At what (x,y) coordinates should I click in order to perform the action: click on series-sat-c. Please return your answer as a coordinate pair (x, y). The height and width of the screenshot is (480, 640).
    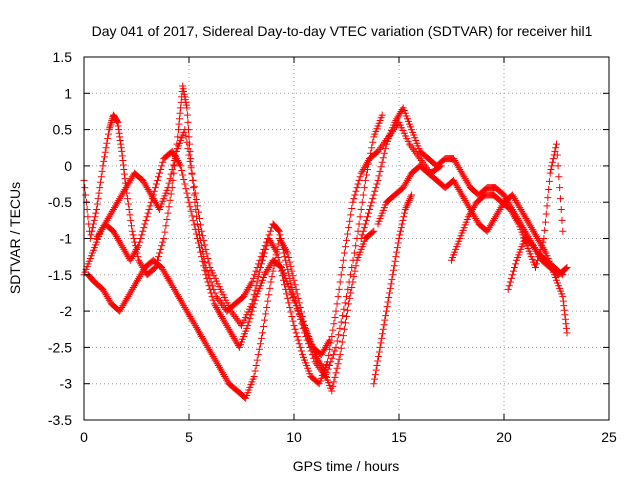
    Looking at the image, I should click on (209, 318).